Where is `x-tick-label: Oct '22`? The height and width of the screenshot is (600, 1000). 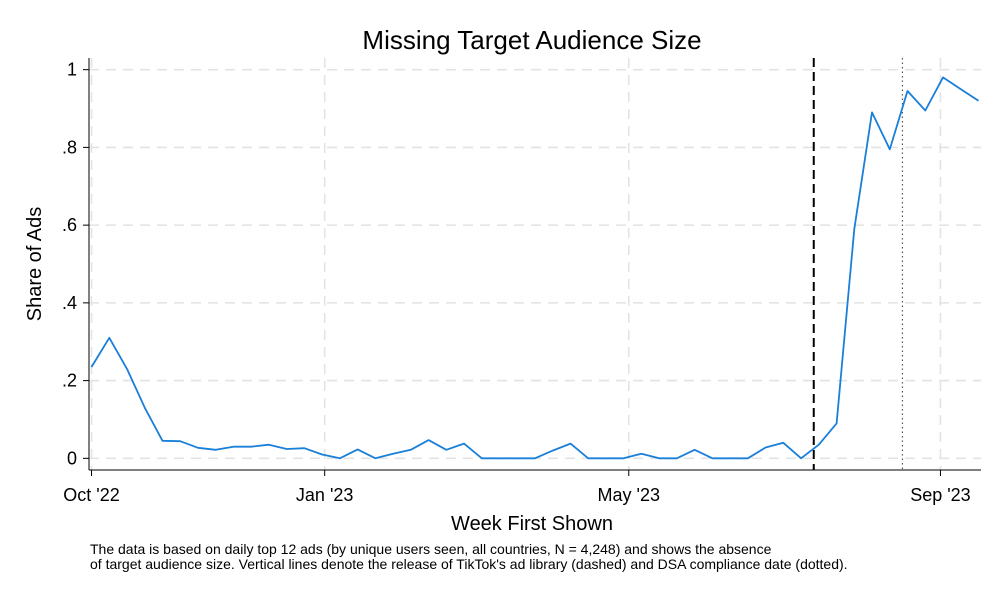
x-tick-label: Oct '22 is located at coordinates (91, 495).